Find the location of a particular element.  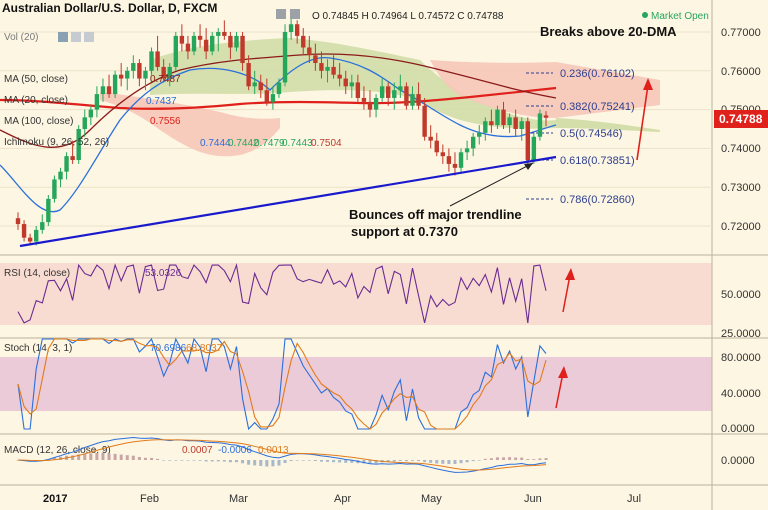

legend-ma50-value: 0.7487 is located at coordinates (165, 79).